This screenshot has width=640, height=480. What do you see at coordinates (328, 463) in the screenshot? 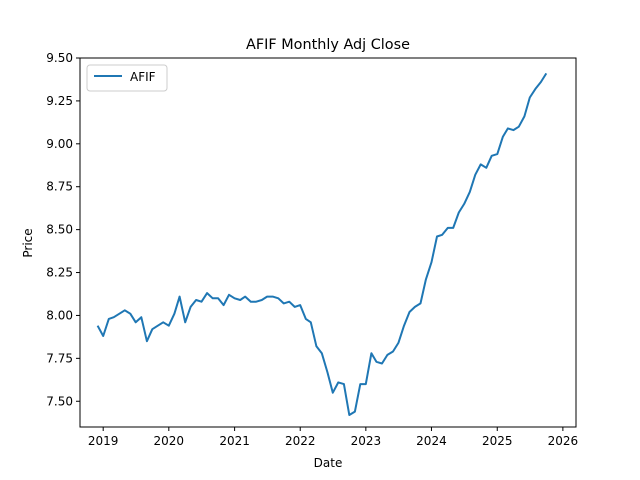
I see `x-axis-title: Date` at bounding box center [328, 463].